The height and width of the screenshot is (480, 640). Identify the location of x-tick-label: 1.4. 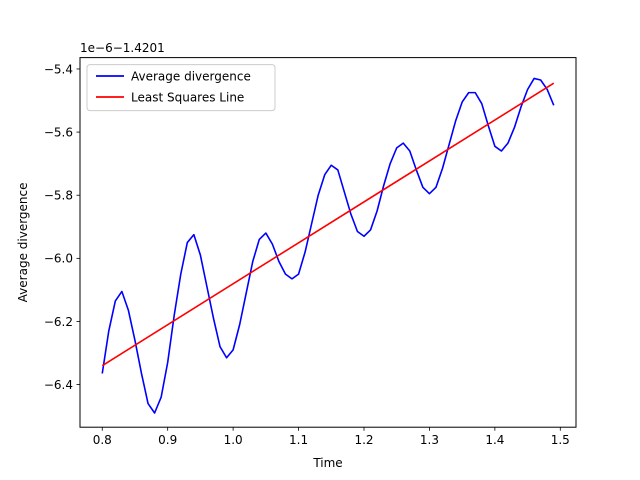
(494, 440).